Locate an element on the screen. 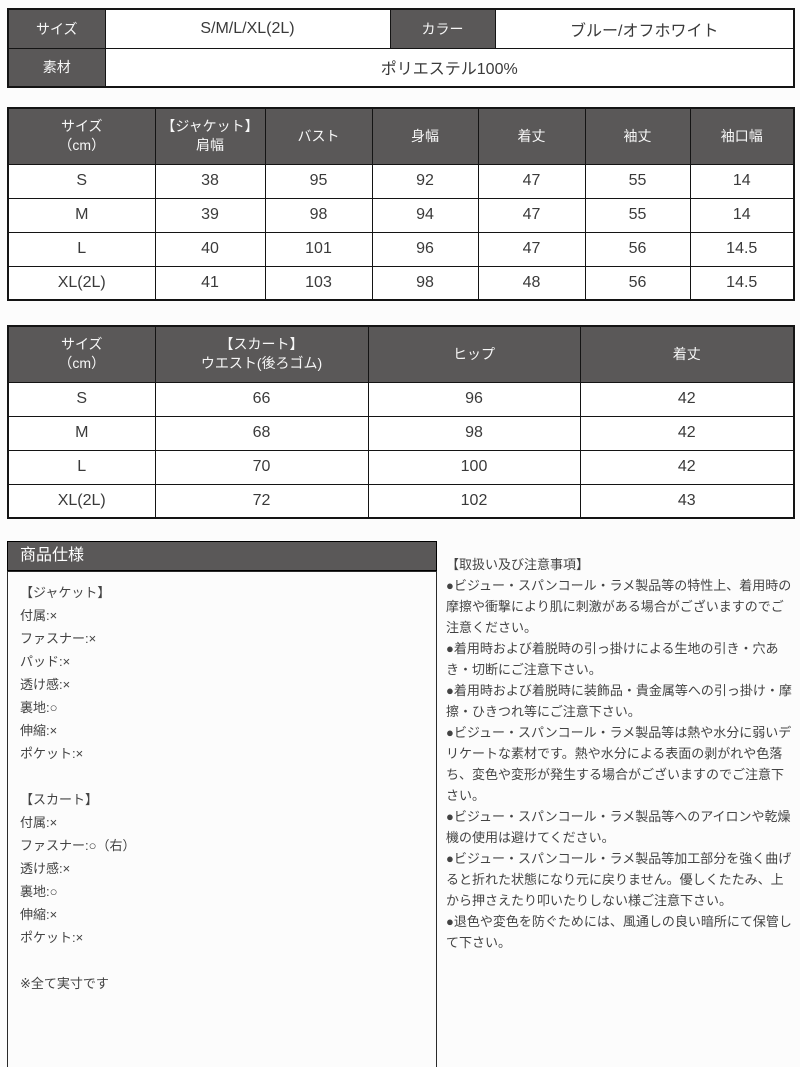  value-cell: 94 is located at coordinates (425, 215).